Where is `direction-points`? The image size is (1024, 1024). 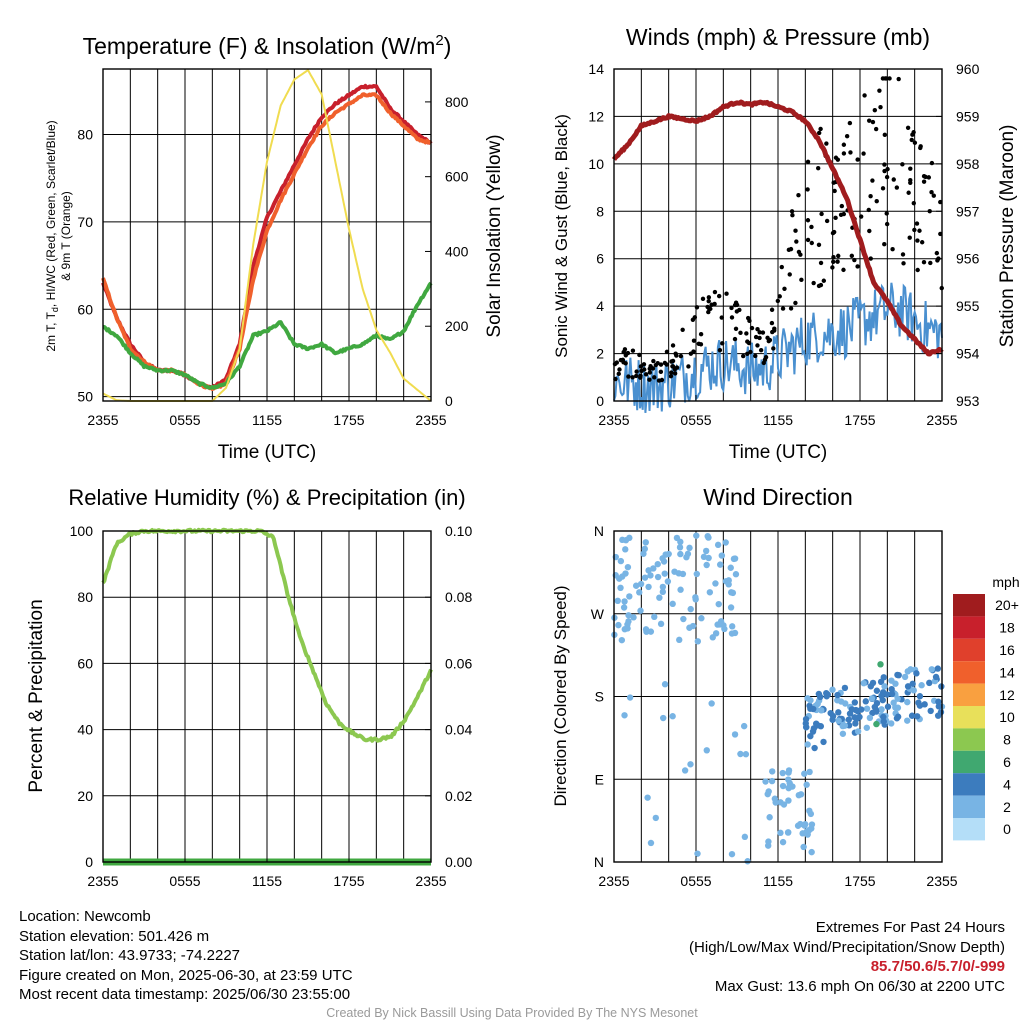 direction-points is located at coordinates (778, 698).